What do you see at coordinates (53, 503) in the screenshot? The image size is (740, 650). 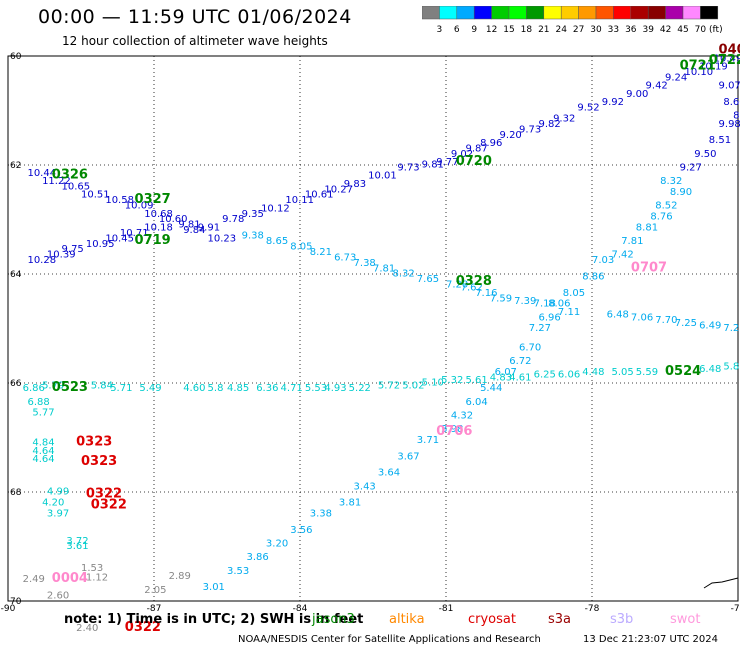 I see `wave-height-value: 4.20` at bounding box center [53, 503].